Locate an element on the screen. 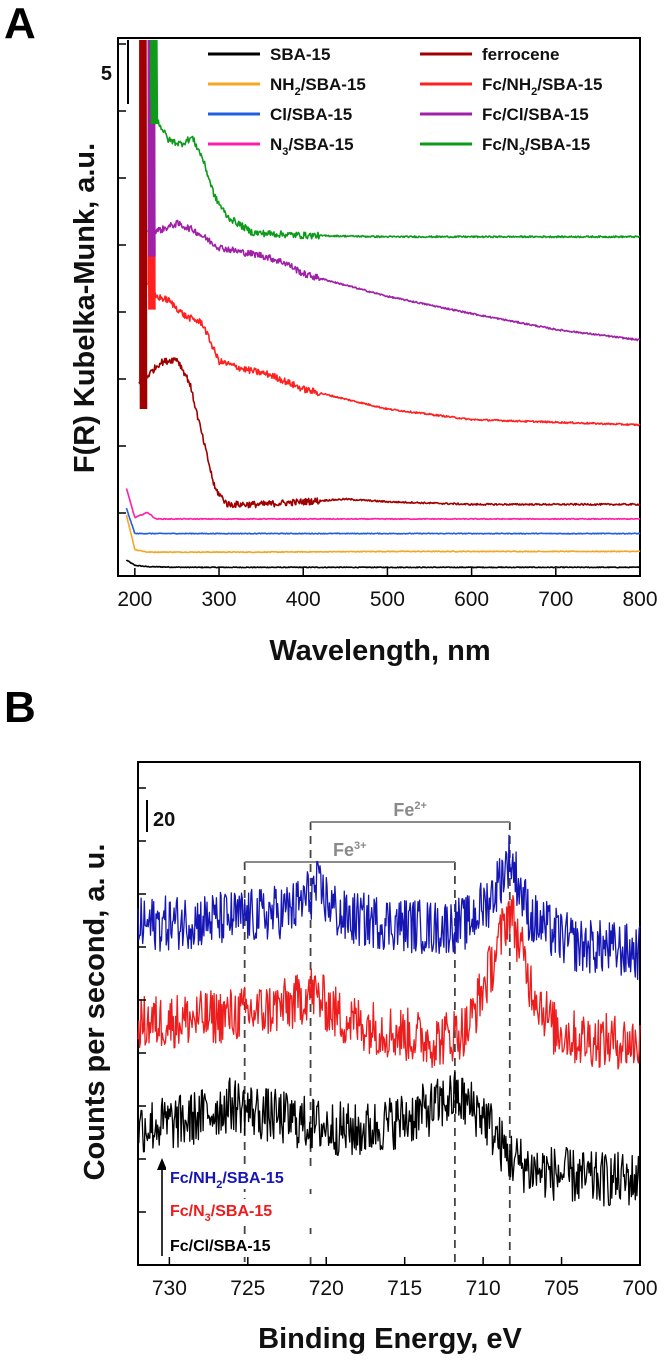  panel-b-x-ticks: 730 725 720 715 710 705 700 is located at coordinates (405, 1278).